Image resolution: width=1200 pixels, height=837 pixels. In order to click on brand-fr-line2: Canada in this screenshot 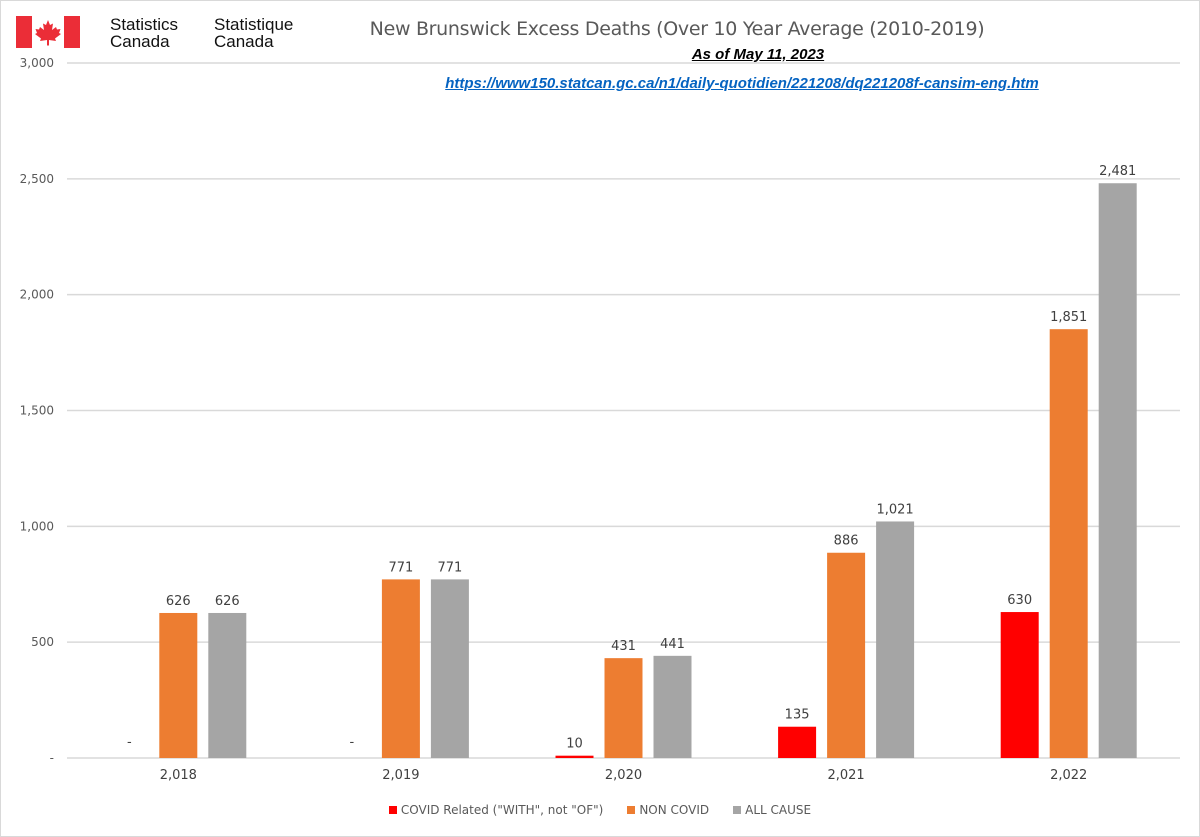, I will do `click(244, 41)`.